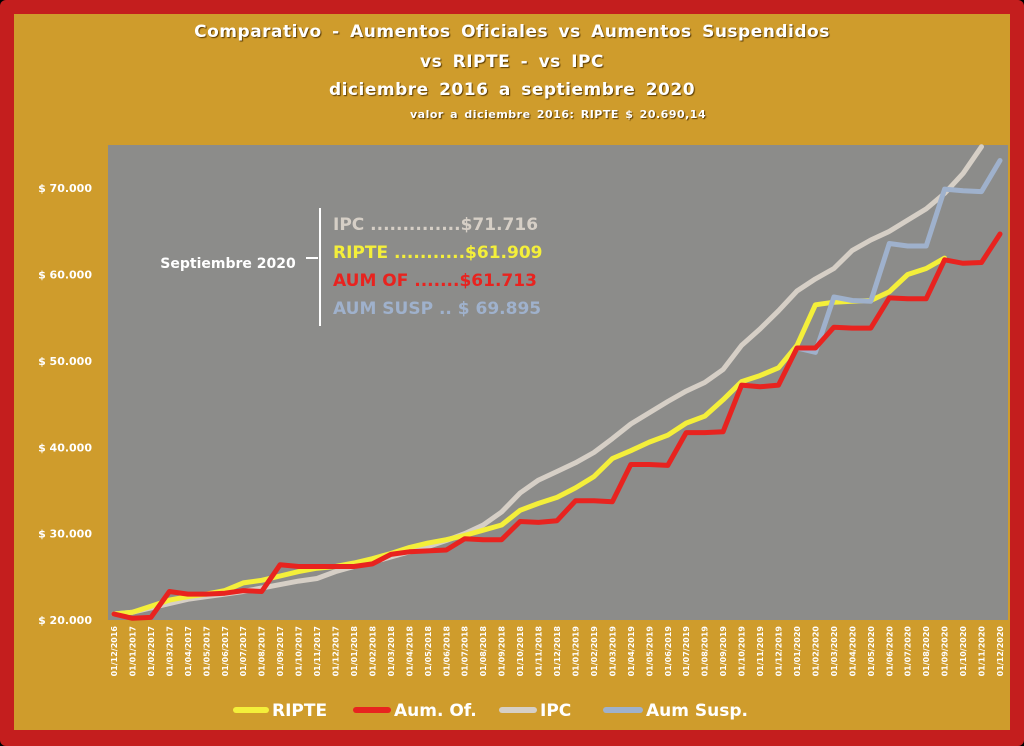  Describe the element at coordinates (723, 651) in the screenshot. I see `x-tick-label: 01/09/2019` at that location.